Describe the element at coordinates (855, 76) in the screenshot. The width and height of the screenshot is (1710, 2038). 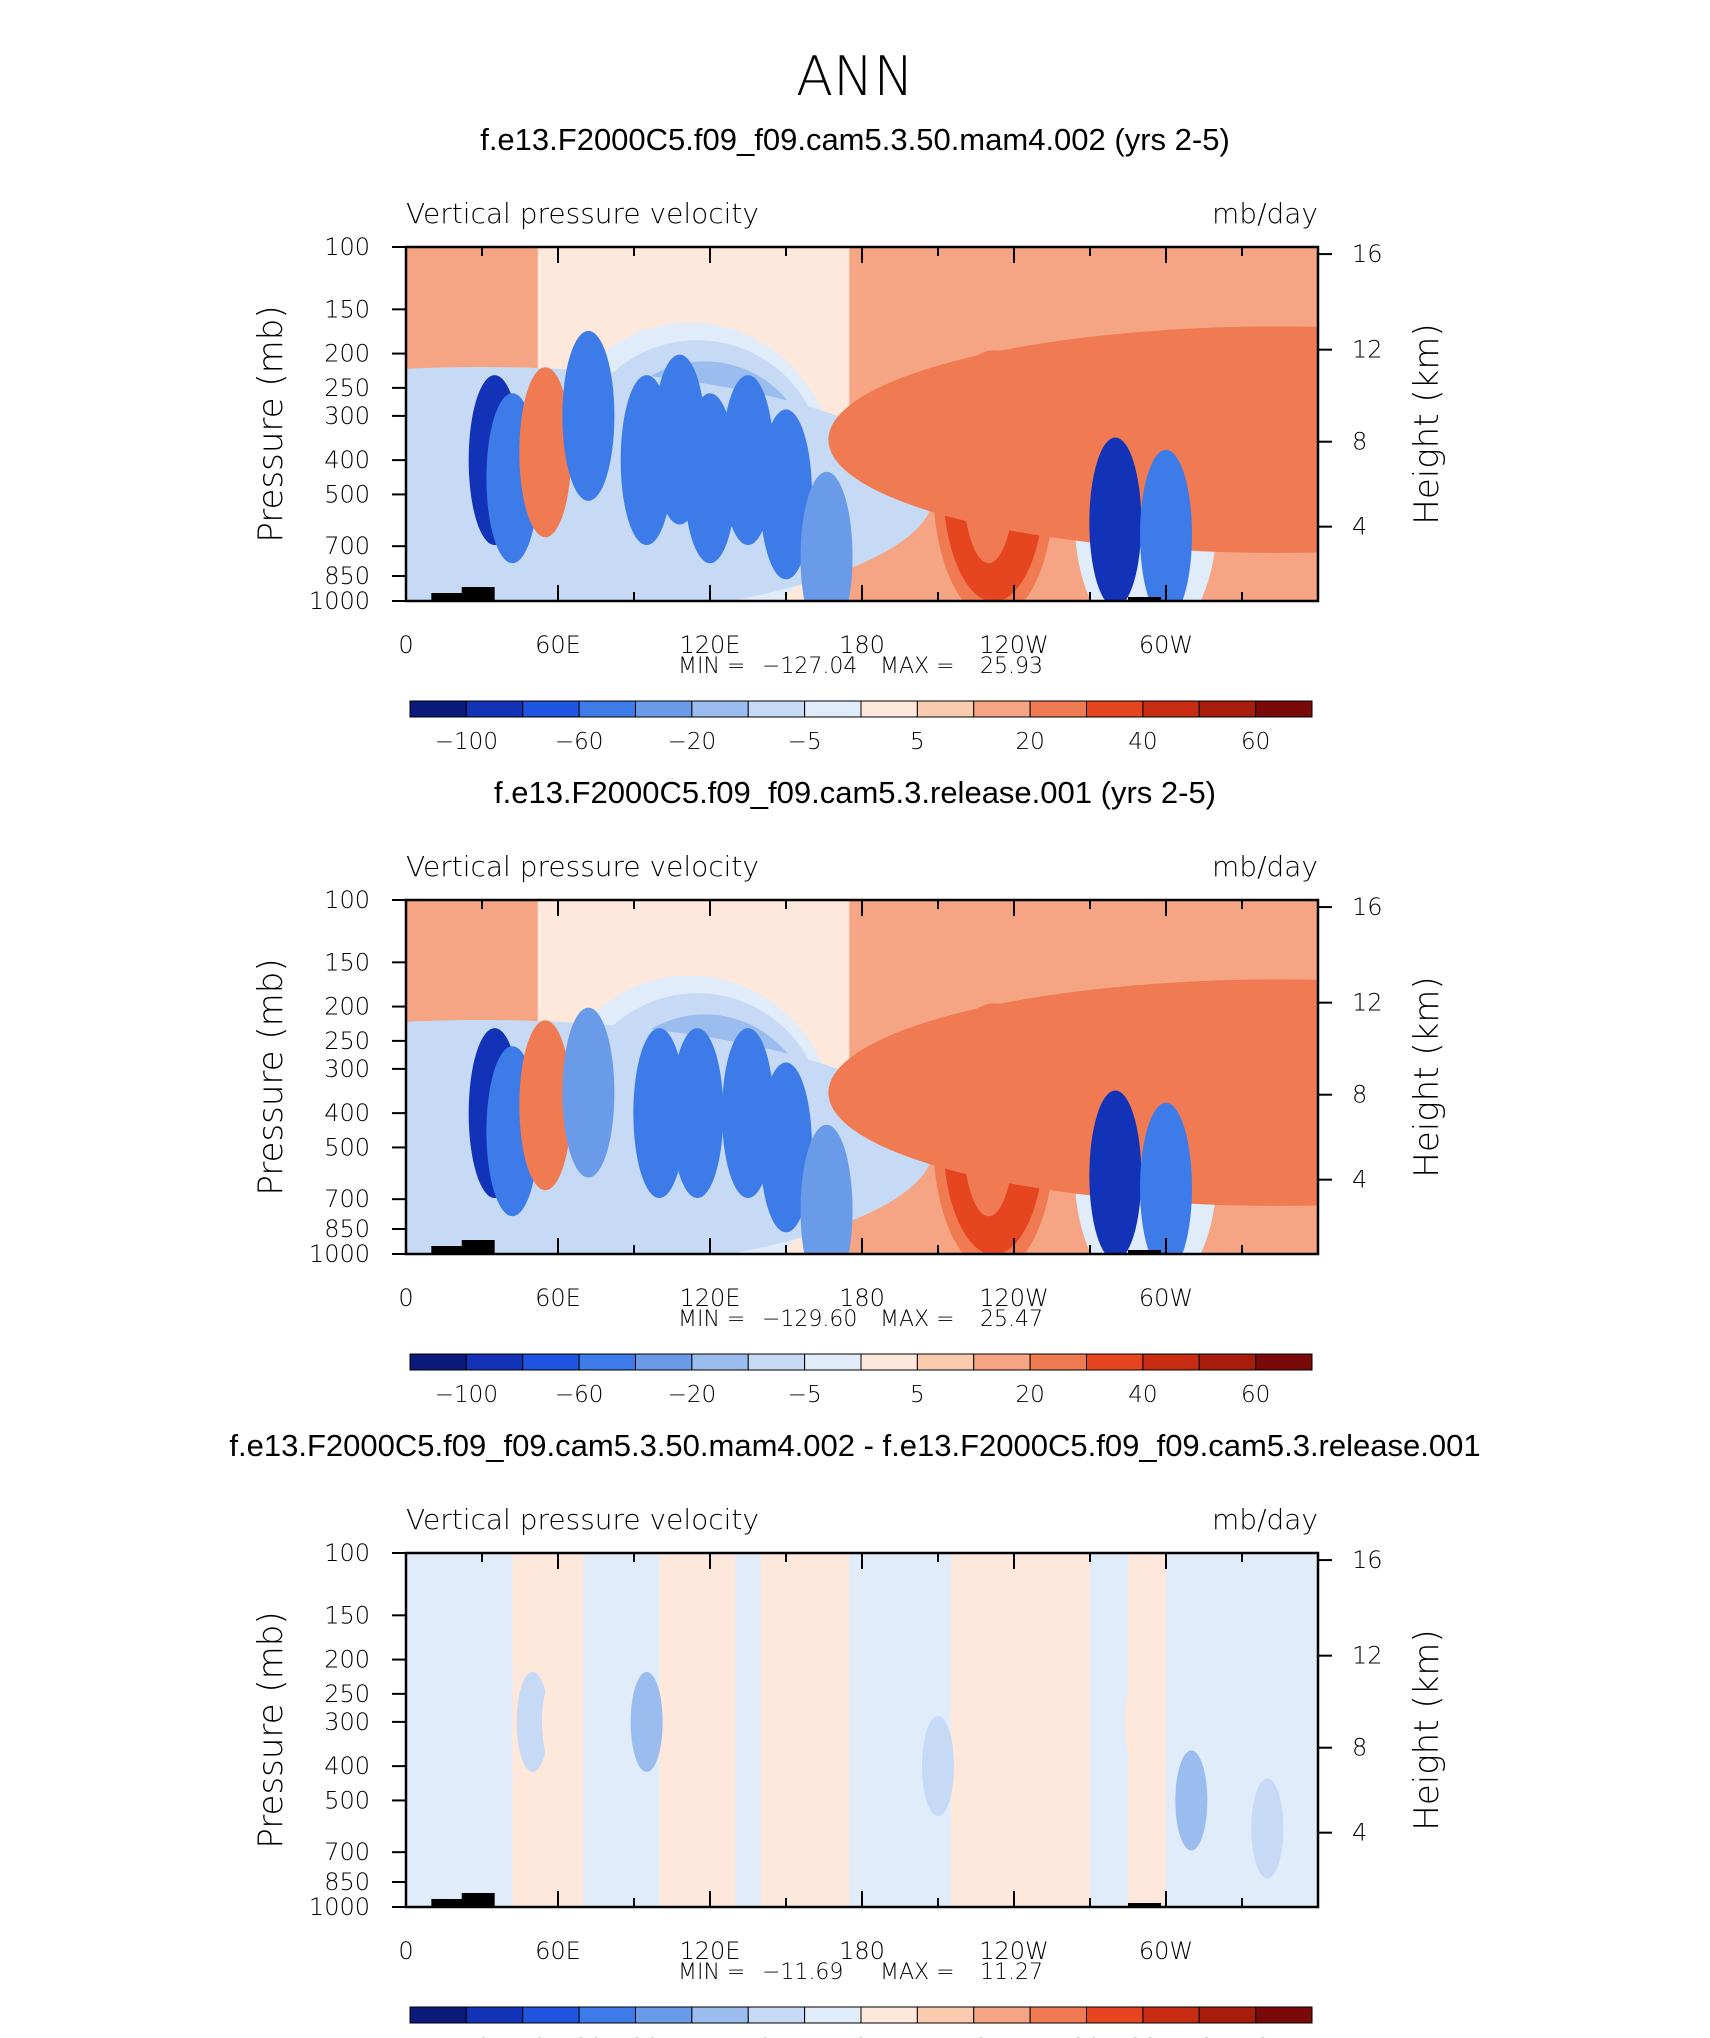
I see `figure-title: ANN` at that location.